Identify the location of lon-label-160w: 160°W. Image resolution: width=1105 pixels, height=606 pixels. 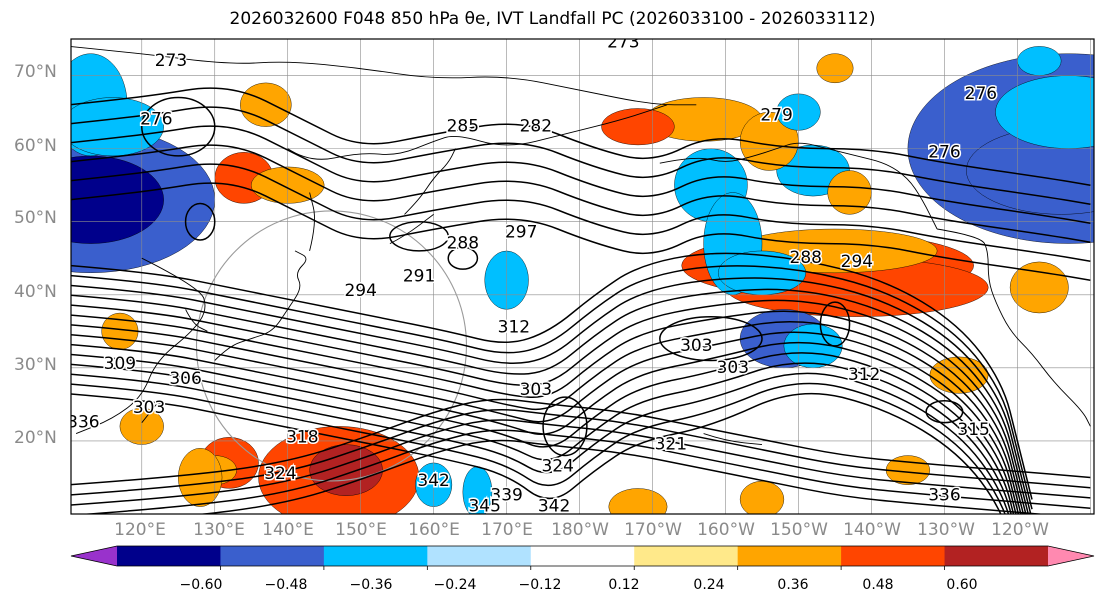
(726, 530).